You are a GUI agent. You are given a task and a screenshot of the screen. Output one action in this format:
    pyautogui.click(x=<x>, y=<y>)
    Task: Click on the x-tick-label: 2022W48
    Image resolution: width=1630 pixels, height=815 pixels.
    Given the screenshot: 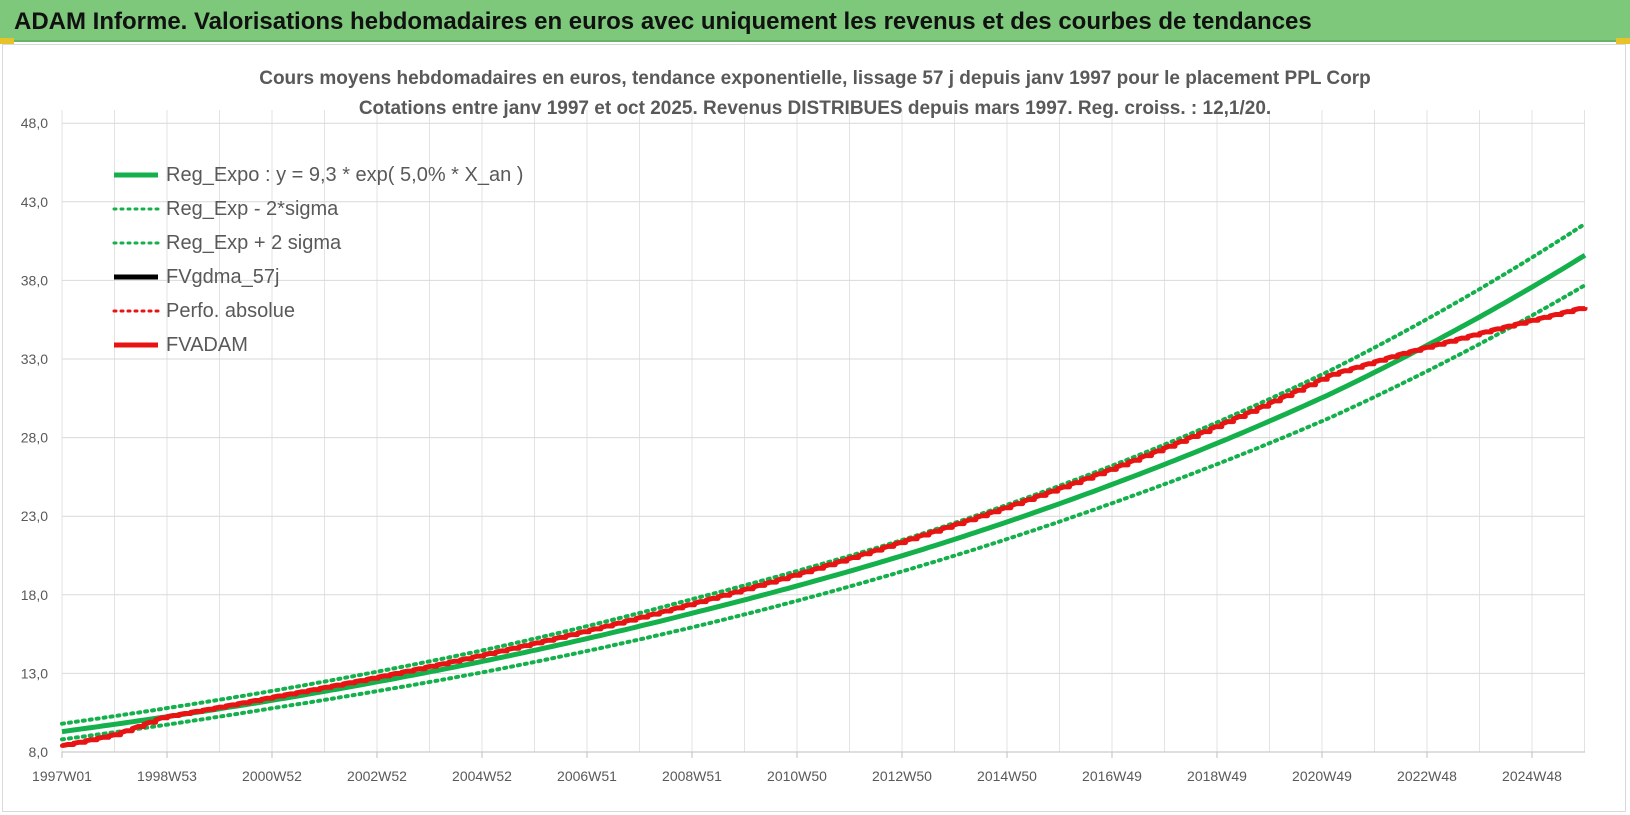 What is the action you would take?
    pyautogui.click(x=1427, y=776)
    